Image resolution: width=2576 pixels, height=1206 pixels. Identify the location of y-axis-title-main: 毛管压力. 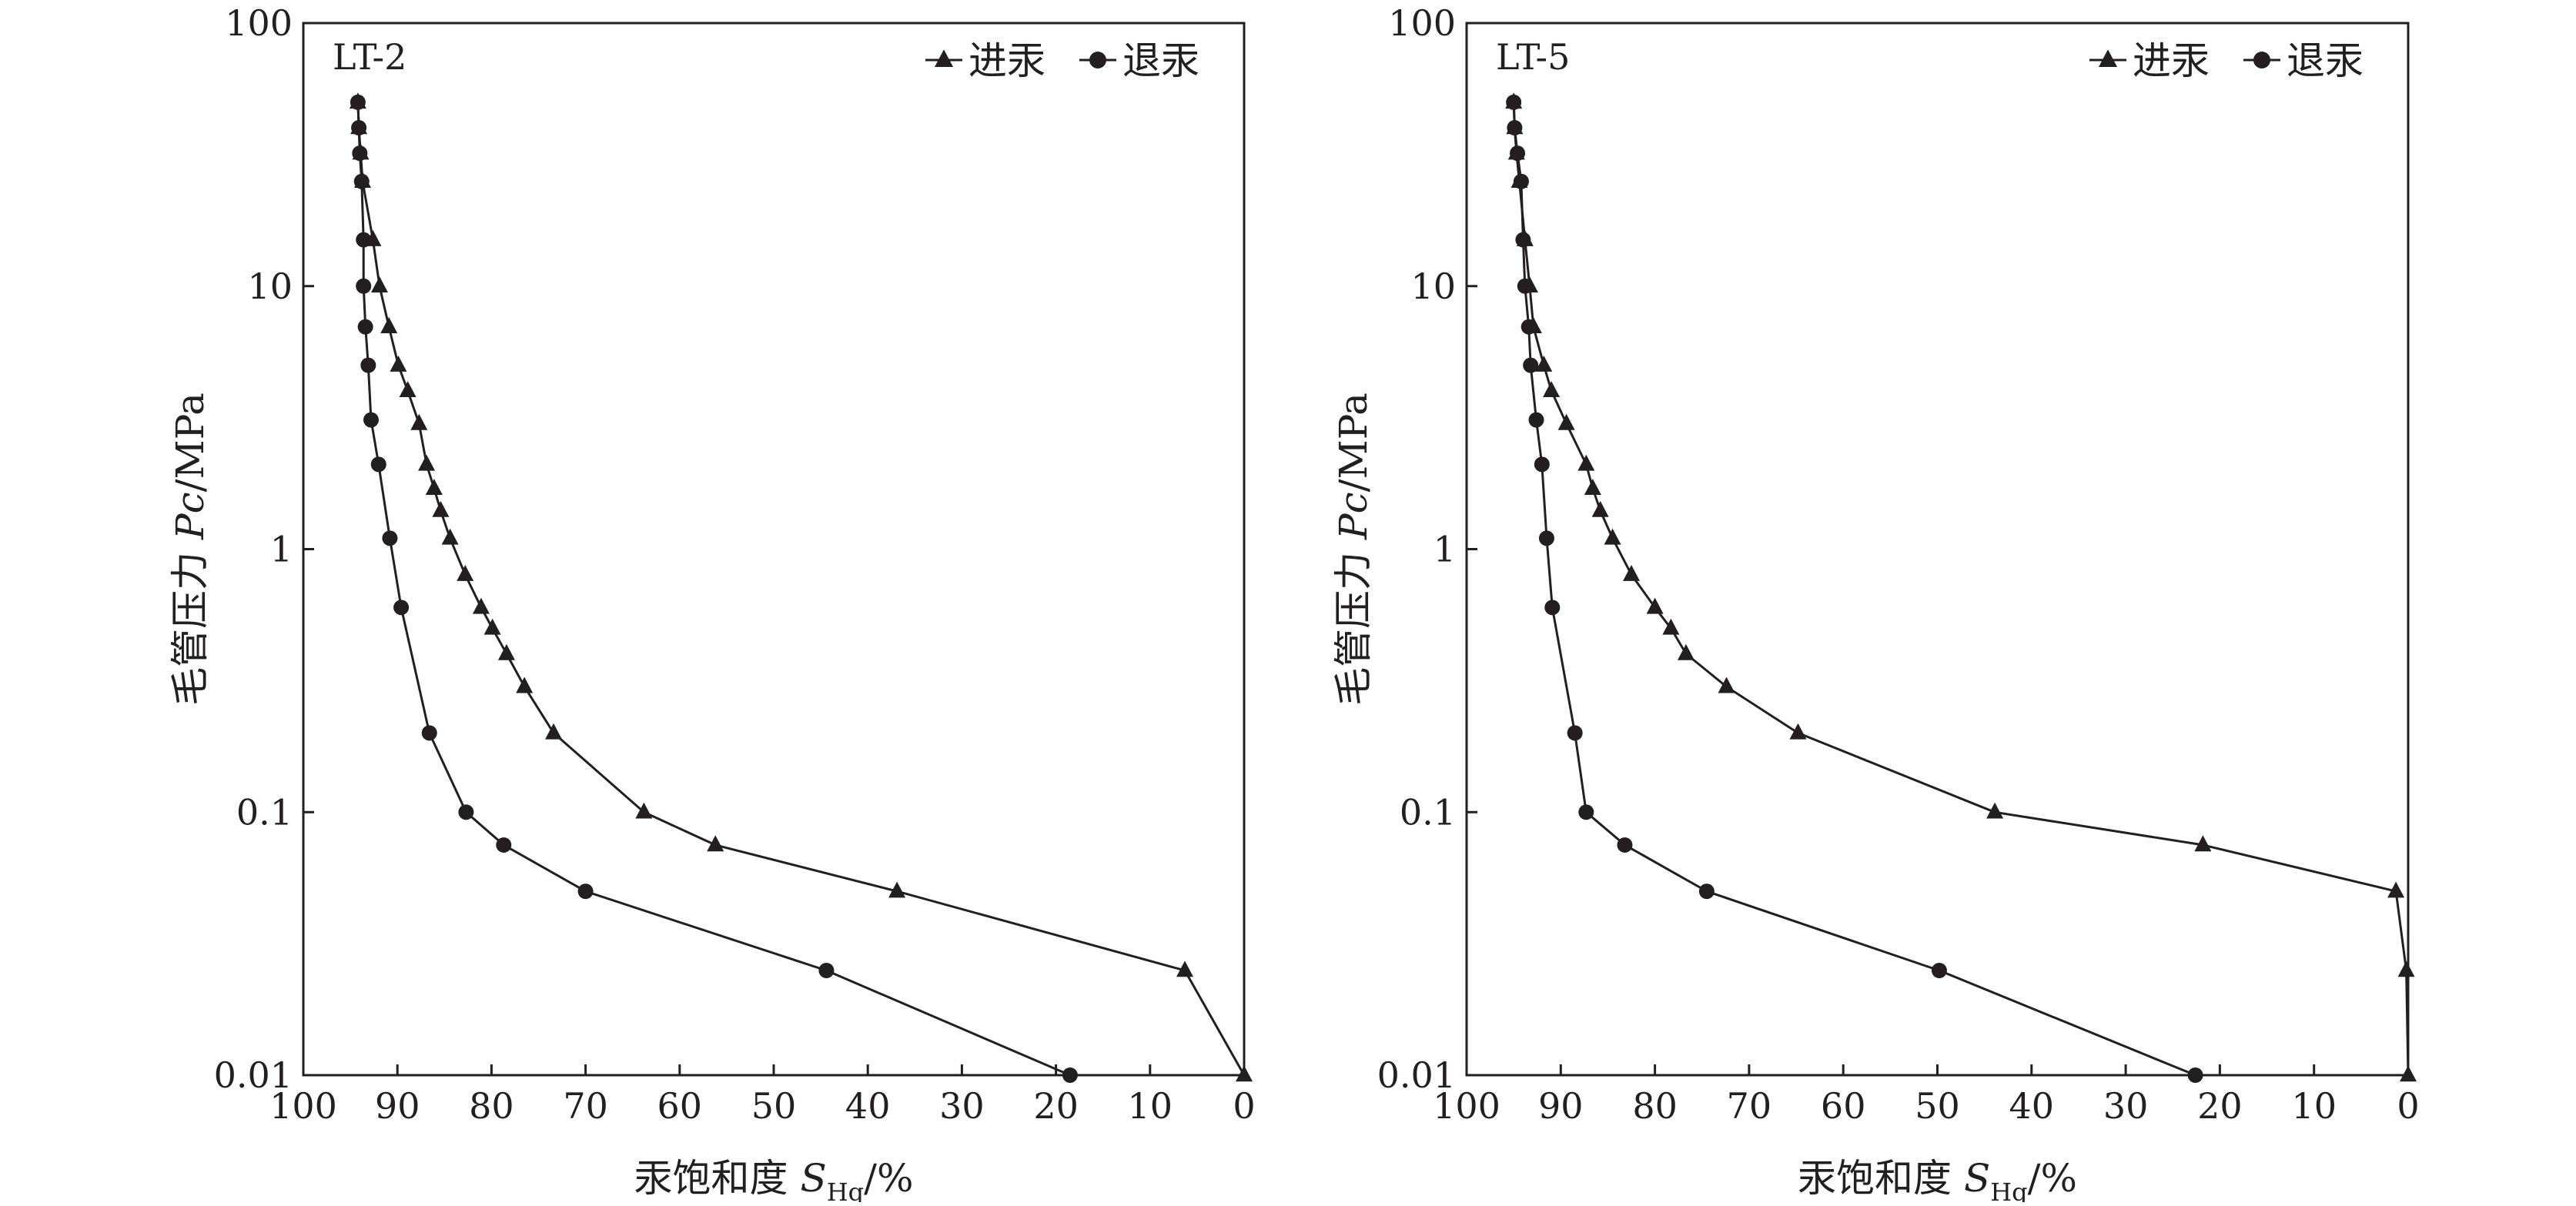
(190, 623).